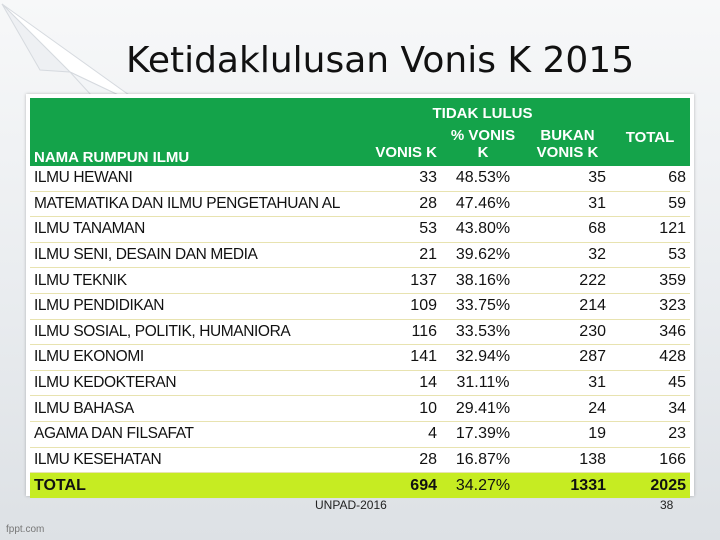 The image size is (720, 540). What do you see at coordinates (398, 255) in the screenshot?
I see `row-vonis-k: 21` at bounding box center [398, 255].